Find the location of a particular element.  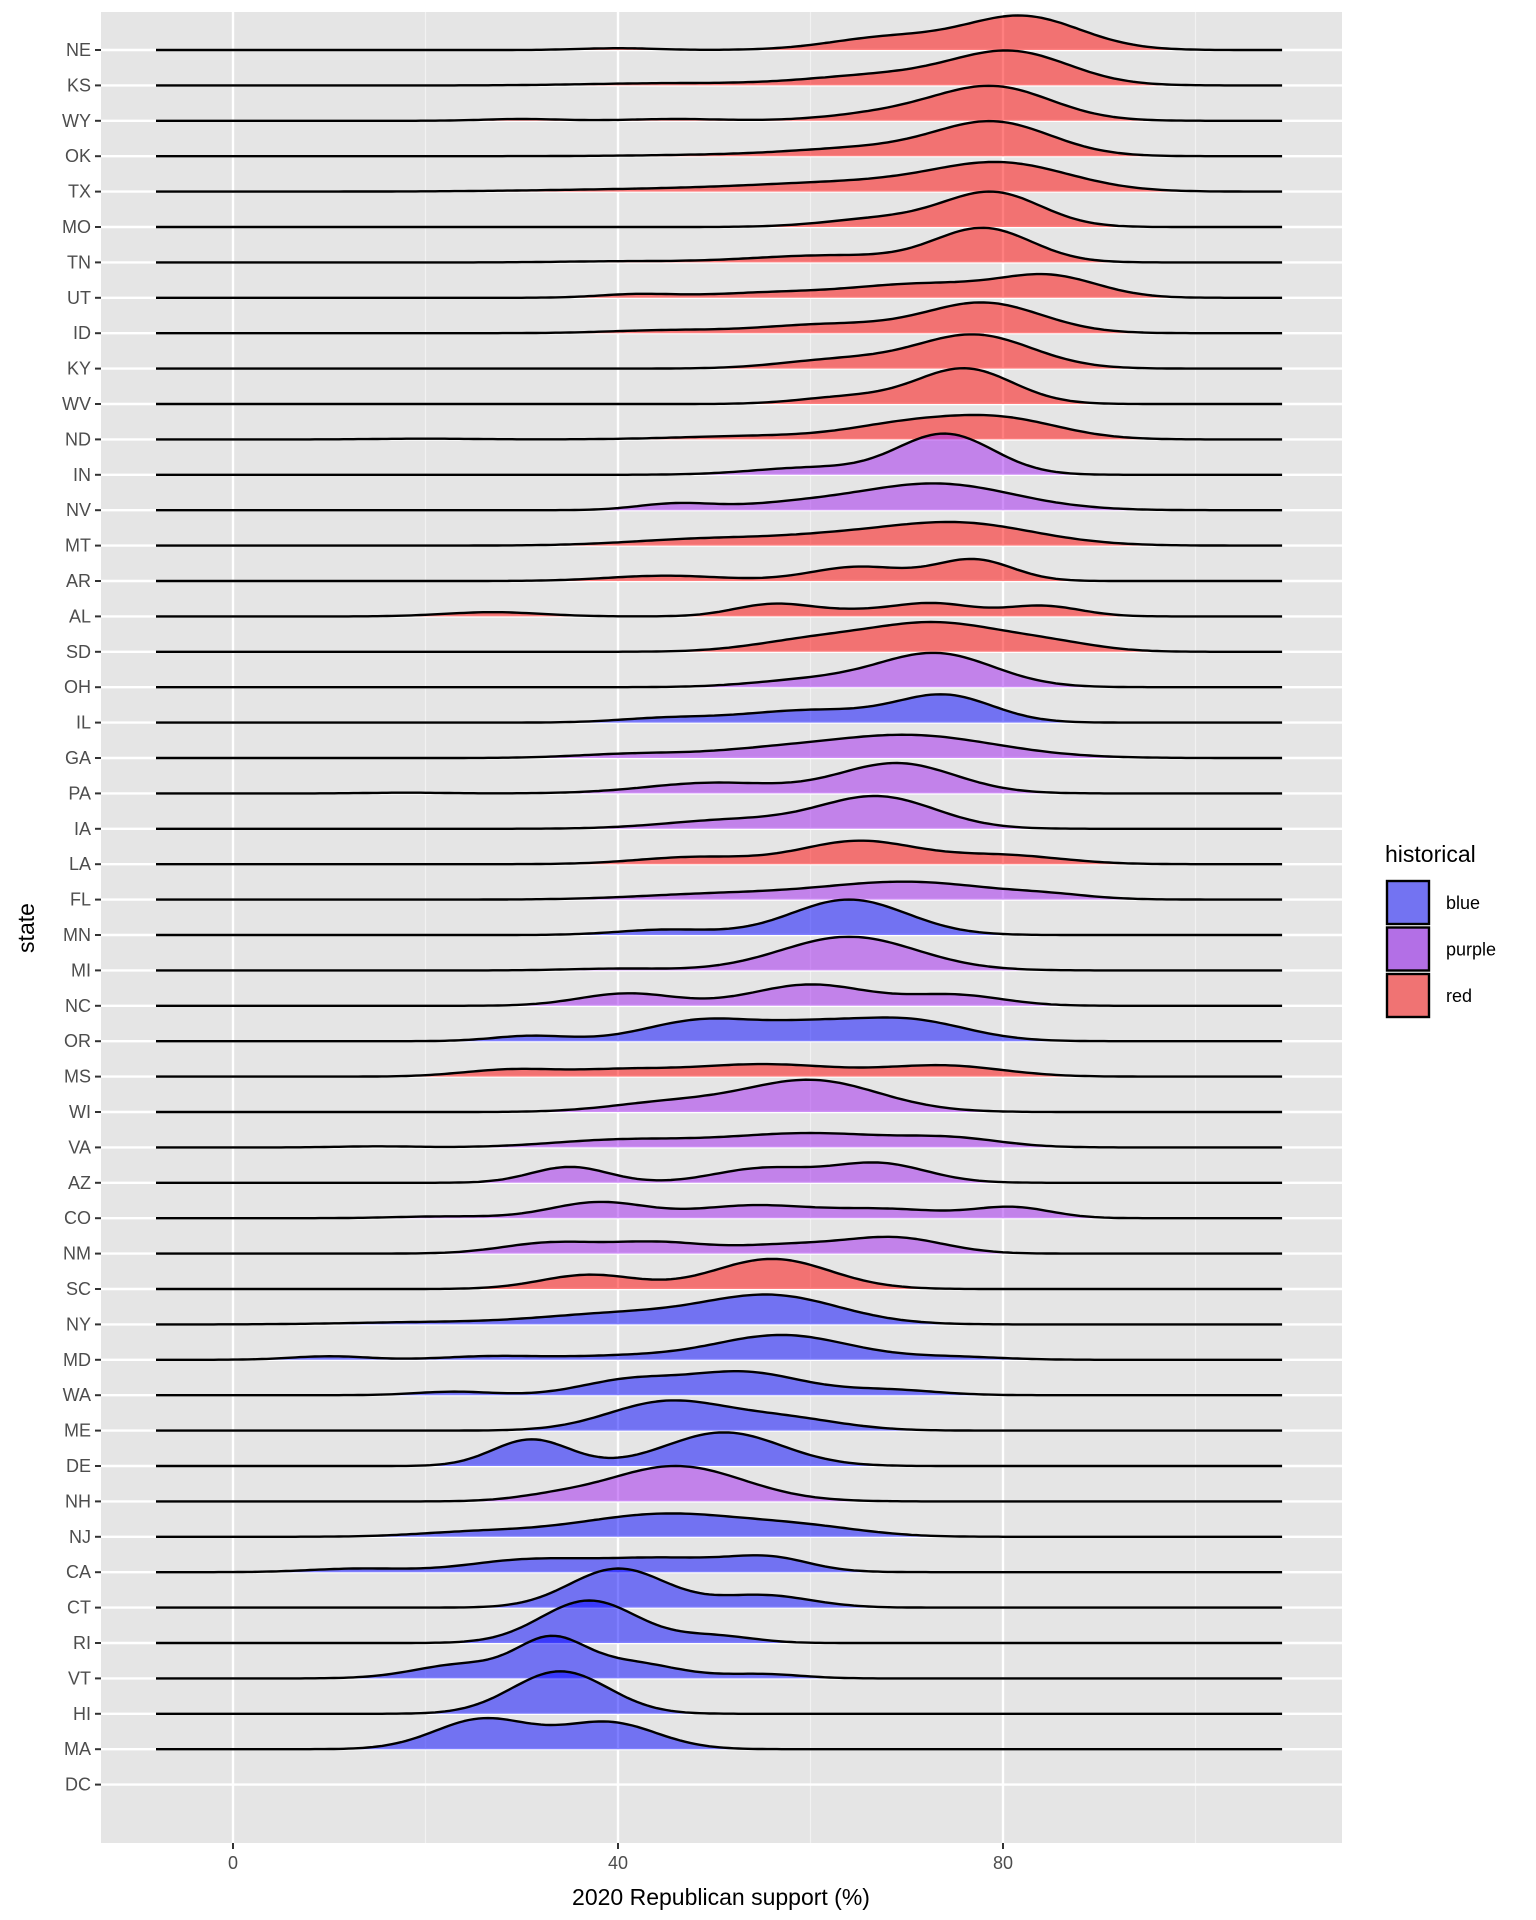

y-tick-label-PA: PA is located at coordinates (79, 793).